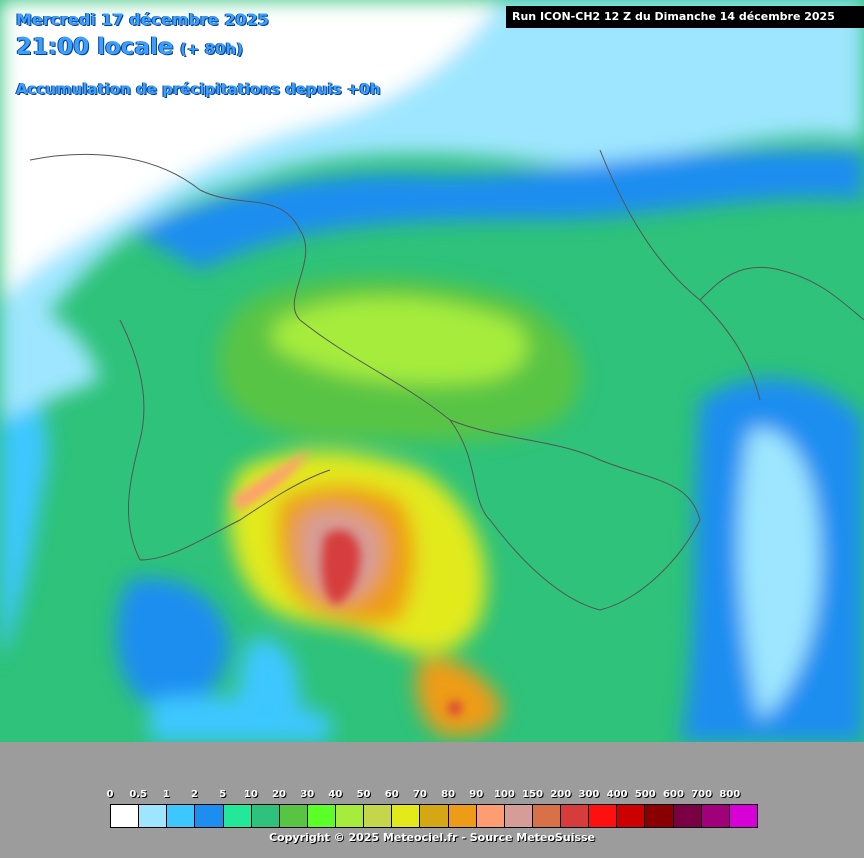 The image size is (864, 858). I want to click on legend-tick-label: 700, so click(702, 794).